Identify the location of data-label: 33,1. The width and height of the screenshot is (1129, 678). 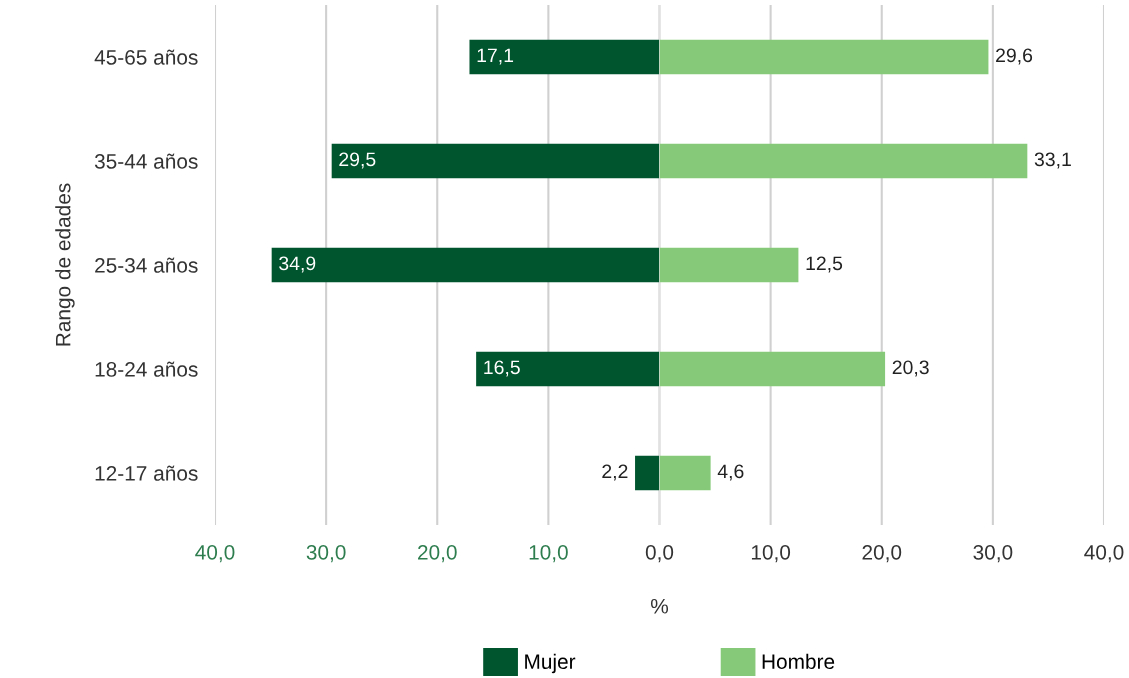
(1052, 160).